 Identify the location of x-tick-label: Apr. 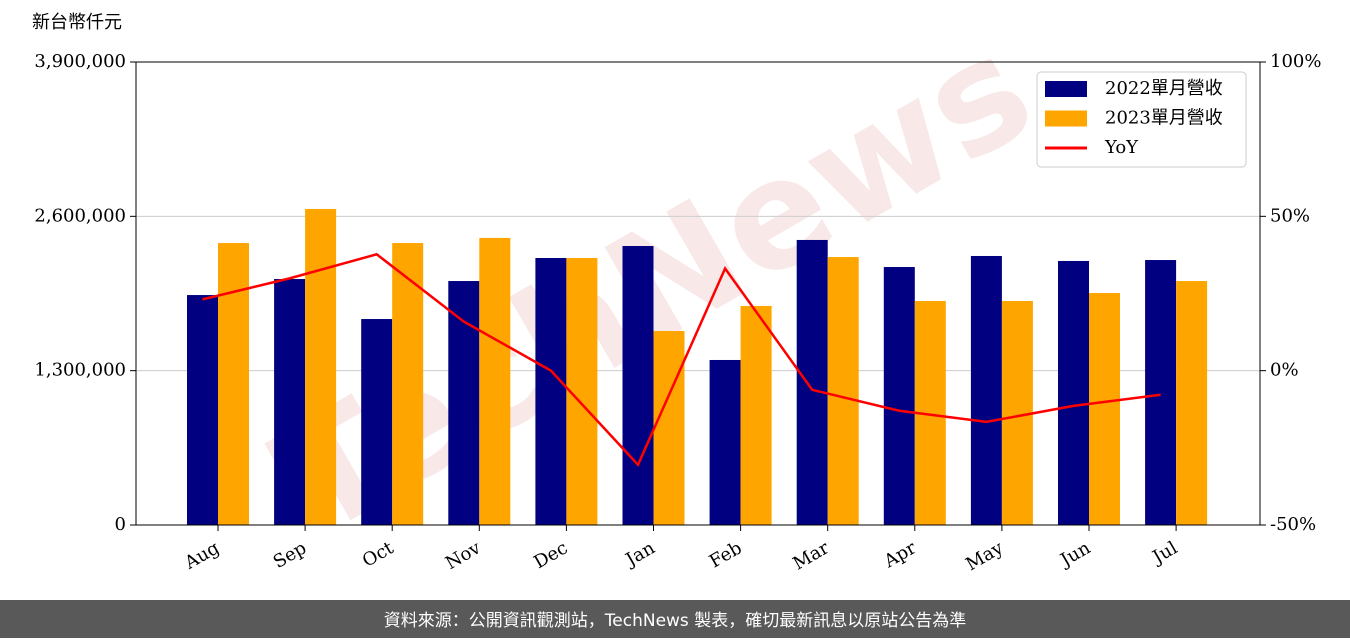
(900, 554).